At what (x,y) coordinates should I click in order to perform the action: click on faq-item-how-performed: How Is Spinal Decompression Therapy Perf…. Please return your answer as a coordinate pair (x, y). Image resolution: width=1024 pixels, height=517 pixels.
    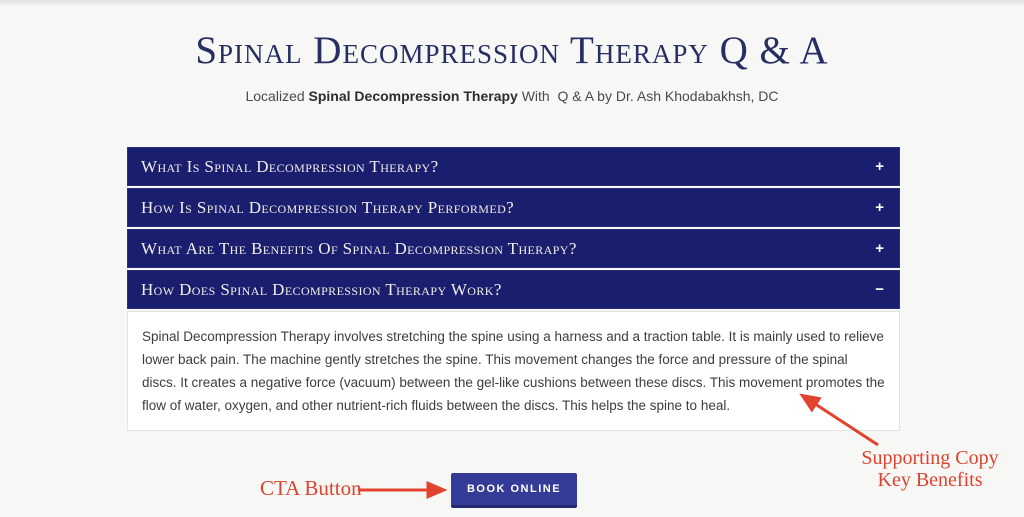
    Looking at the image, I should click on (513, 207).